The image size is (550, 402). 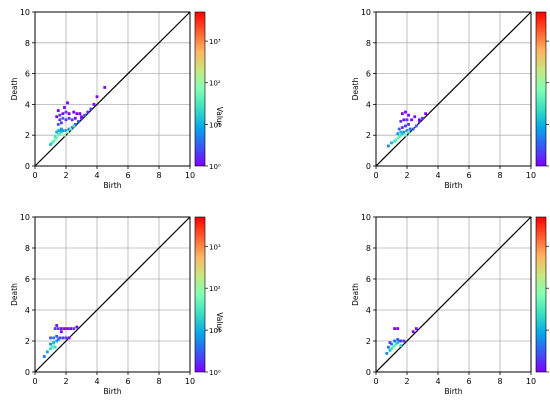 What do you see at coordinates (215, 373) in the screenshot?
I see `colorbar-tick-label: 10⁰` at bounding box center [215, 373].